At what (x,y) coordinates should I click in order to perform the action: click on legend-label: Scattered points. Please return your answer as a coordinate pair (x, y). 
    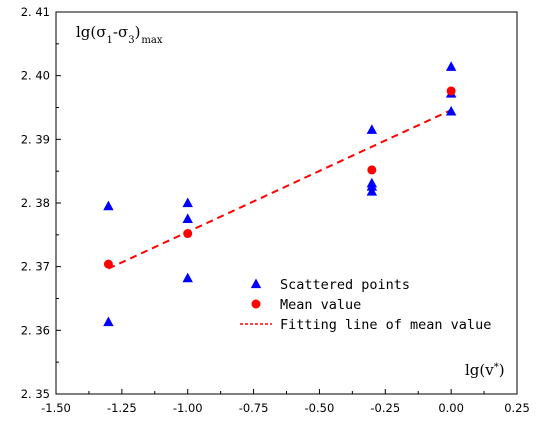
    Looking at the image, I should click on (345, 285).